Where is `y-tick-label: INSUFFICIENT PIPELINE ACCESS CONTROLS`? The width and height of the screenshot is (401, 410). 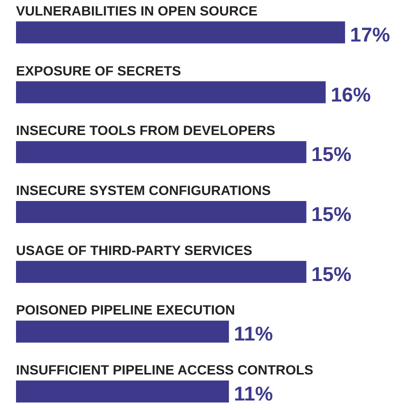 y-tick-label: INSUFFICIENT PIPELINE ACCESS CONTROLS is located at coordinates (165, 370).